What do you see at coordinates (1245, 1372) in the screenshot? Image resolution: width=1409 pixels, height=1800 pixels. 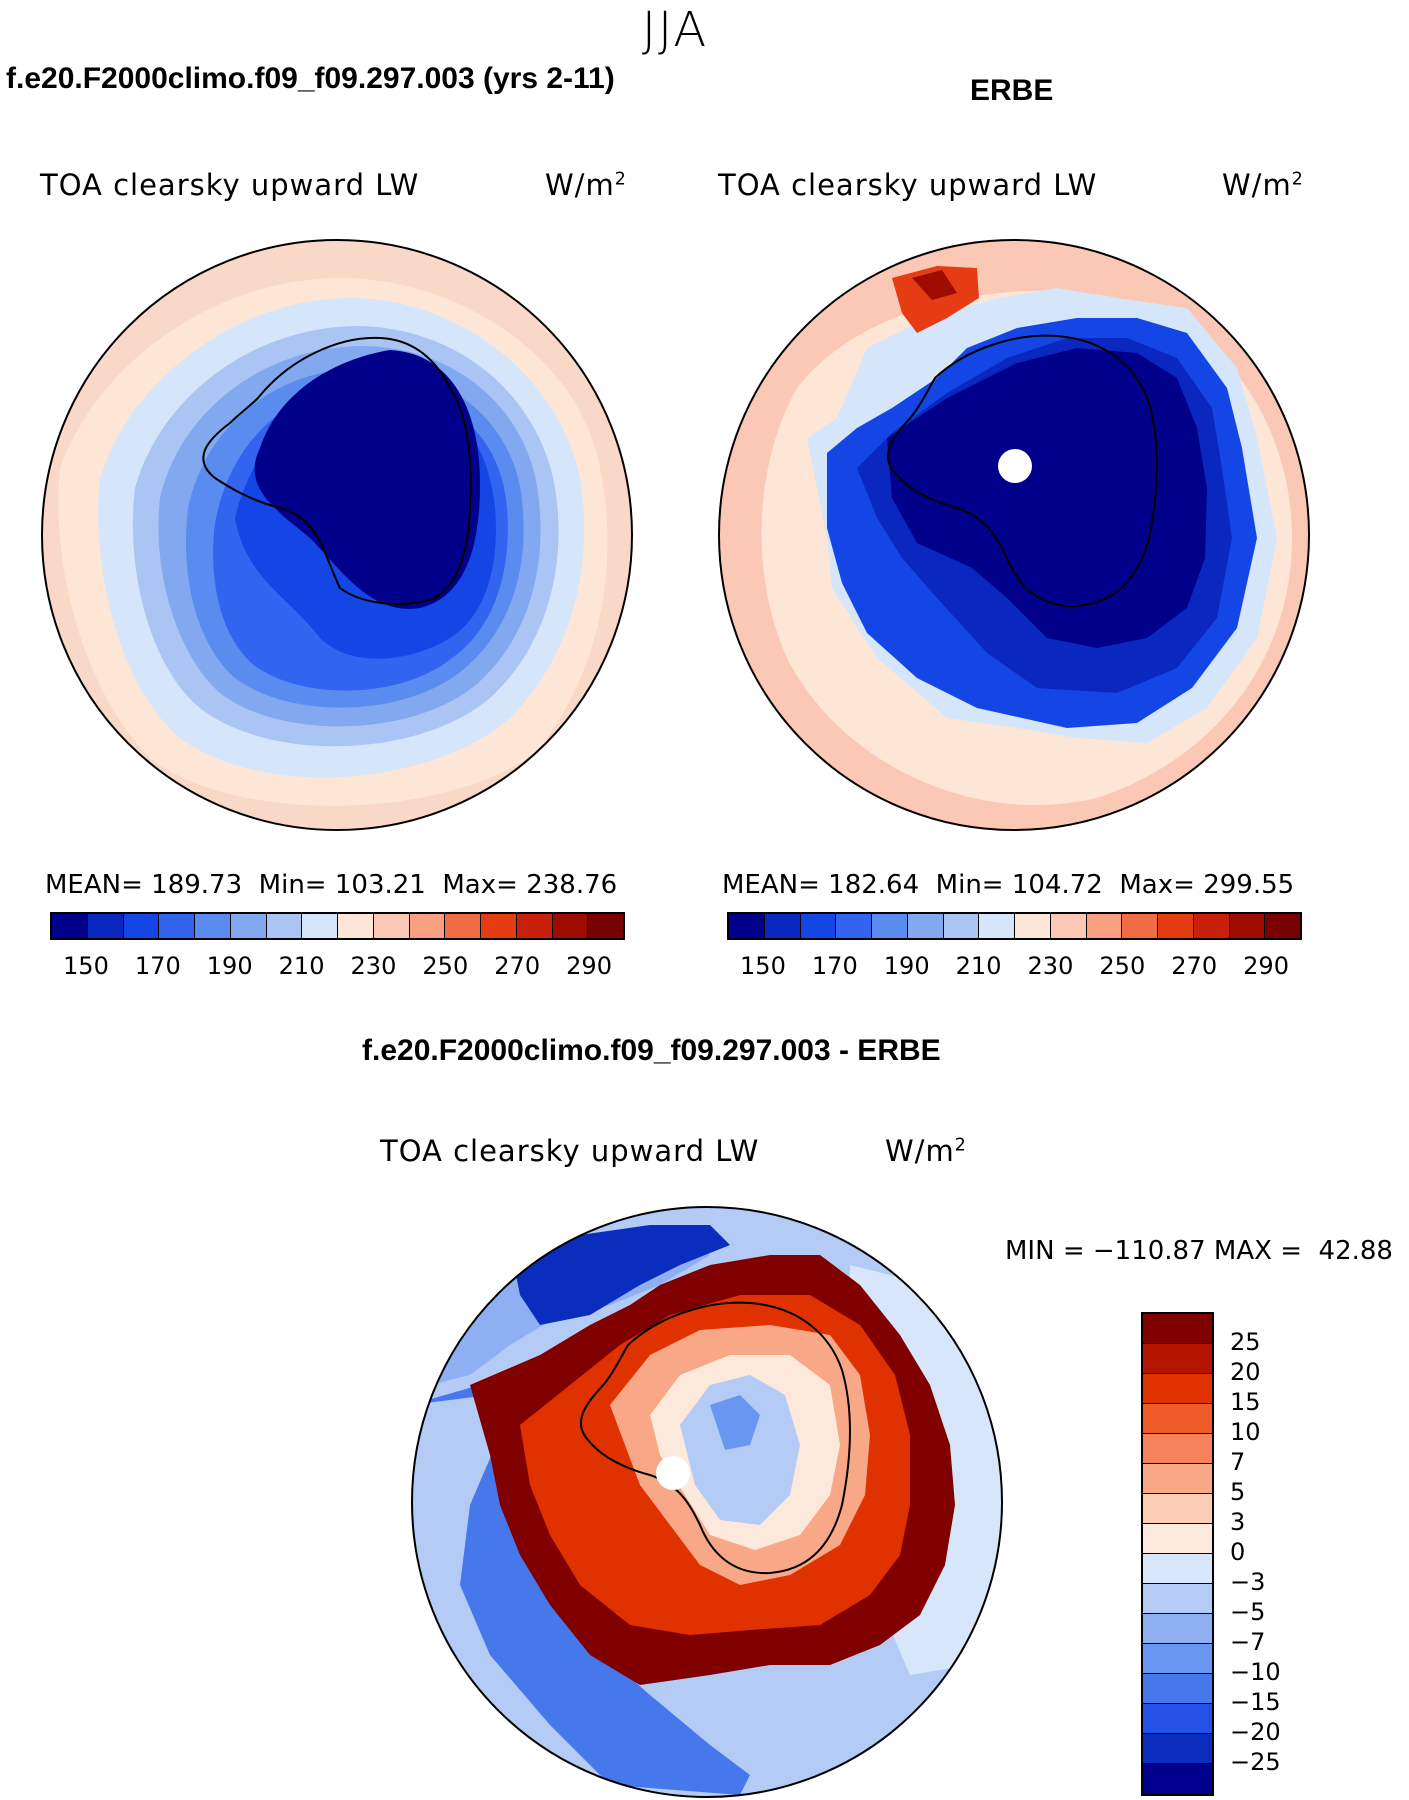 I see `diff-colorbar-tick-label: 20` at bounding box center [1245, 1372].